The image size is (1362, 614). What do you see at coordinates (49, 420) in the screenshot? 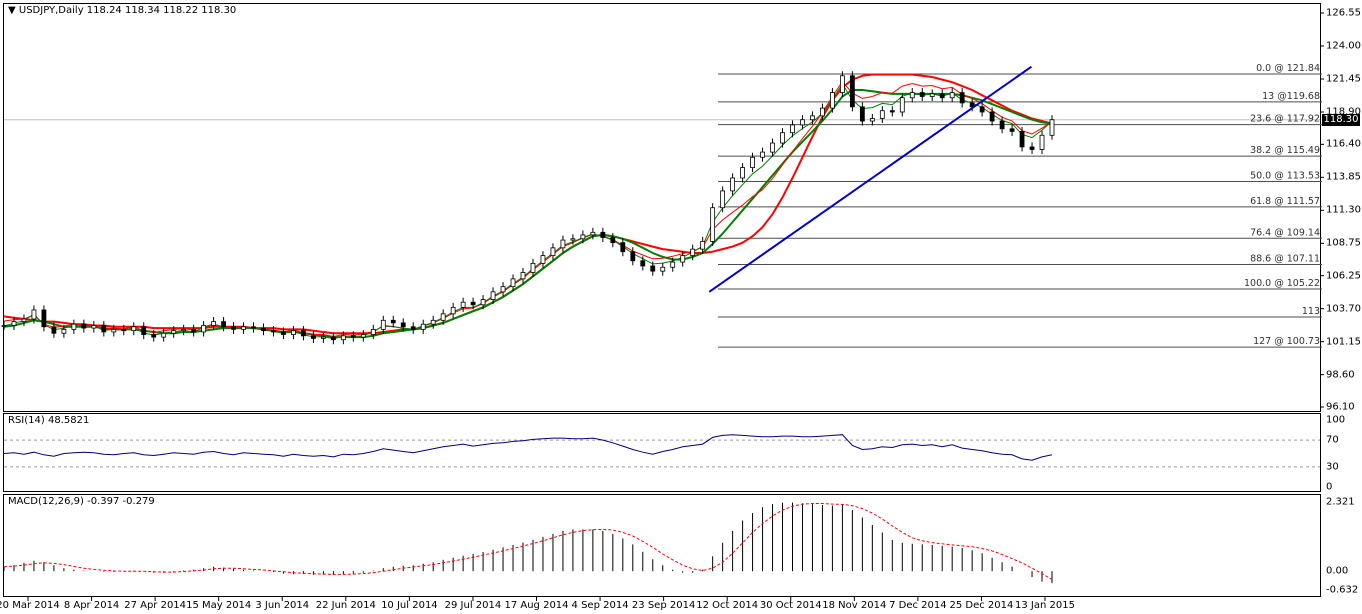
I see `rsi-title: RSI(14) 48.5821` at bounding box center [49, 420].